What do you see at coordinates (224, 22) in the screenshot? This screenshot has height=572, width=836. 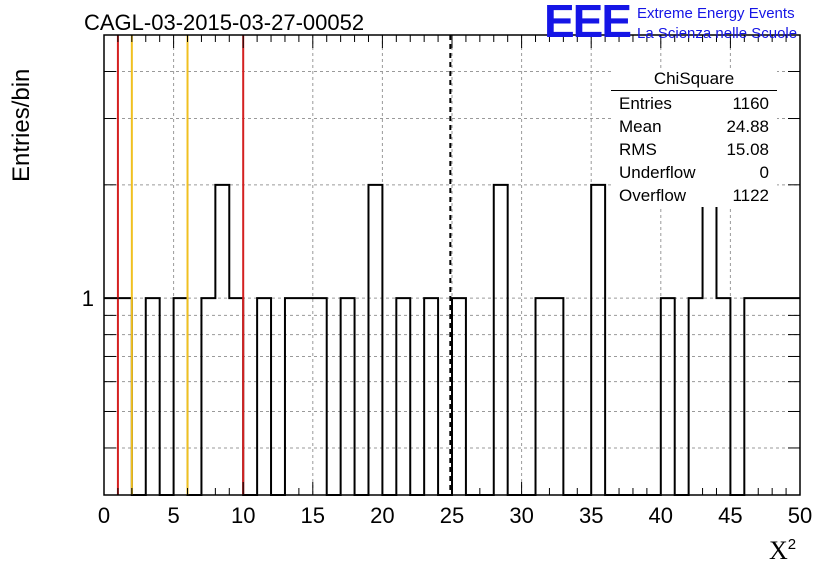 I see `chart-title: CAGL-03-2015-03-27-00052` at bounding box center [224, 22].